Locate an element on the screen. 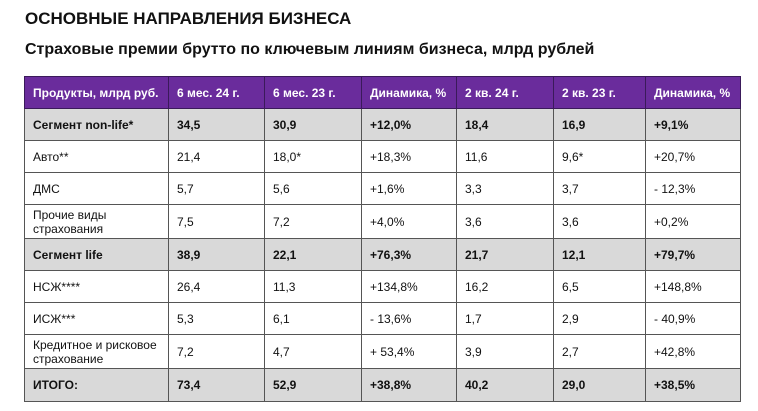 The height and width of the screenshot is (411, 758). column-header-q2-23: 2 кв. 23 г. is located at coordinates (599, 92).